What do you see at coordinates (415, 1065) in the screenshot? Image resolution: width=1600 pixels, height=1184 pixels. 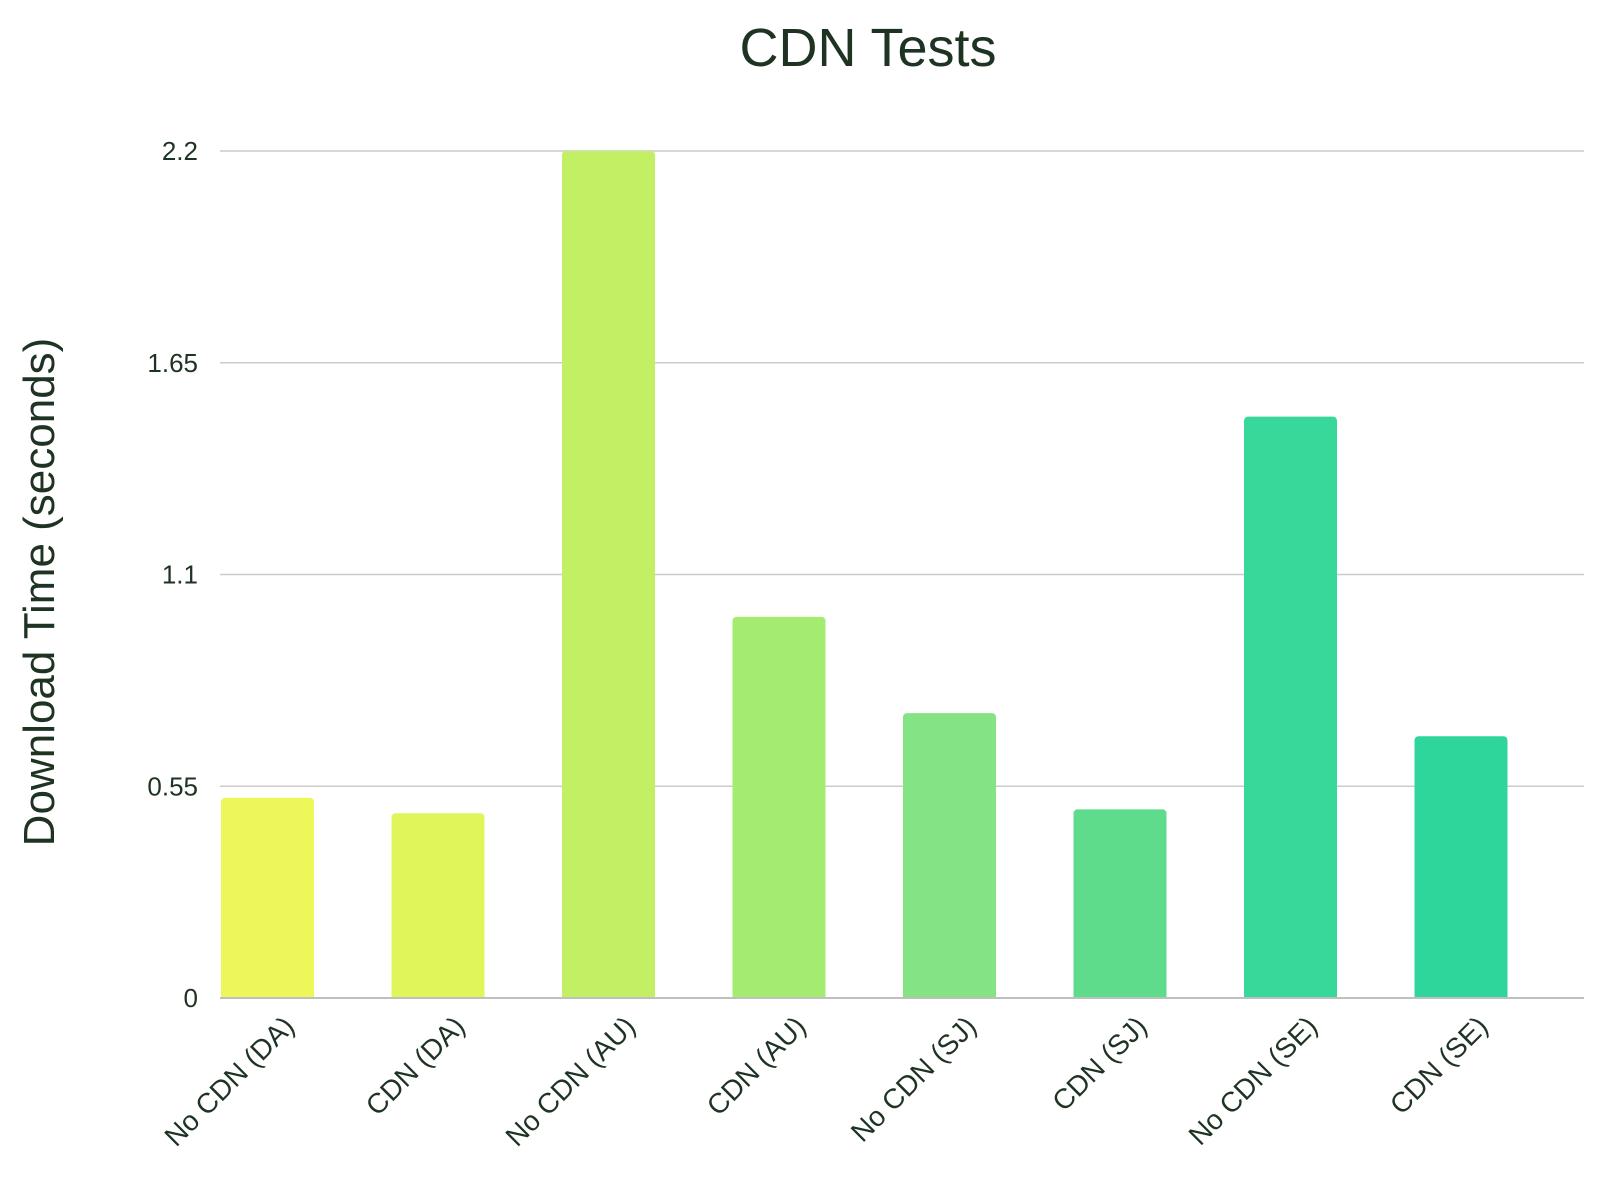 I see `x-tick-label: CDN (DA)` at bounding box center [415, 1065].